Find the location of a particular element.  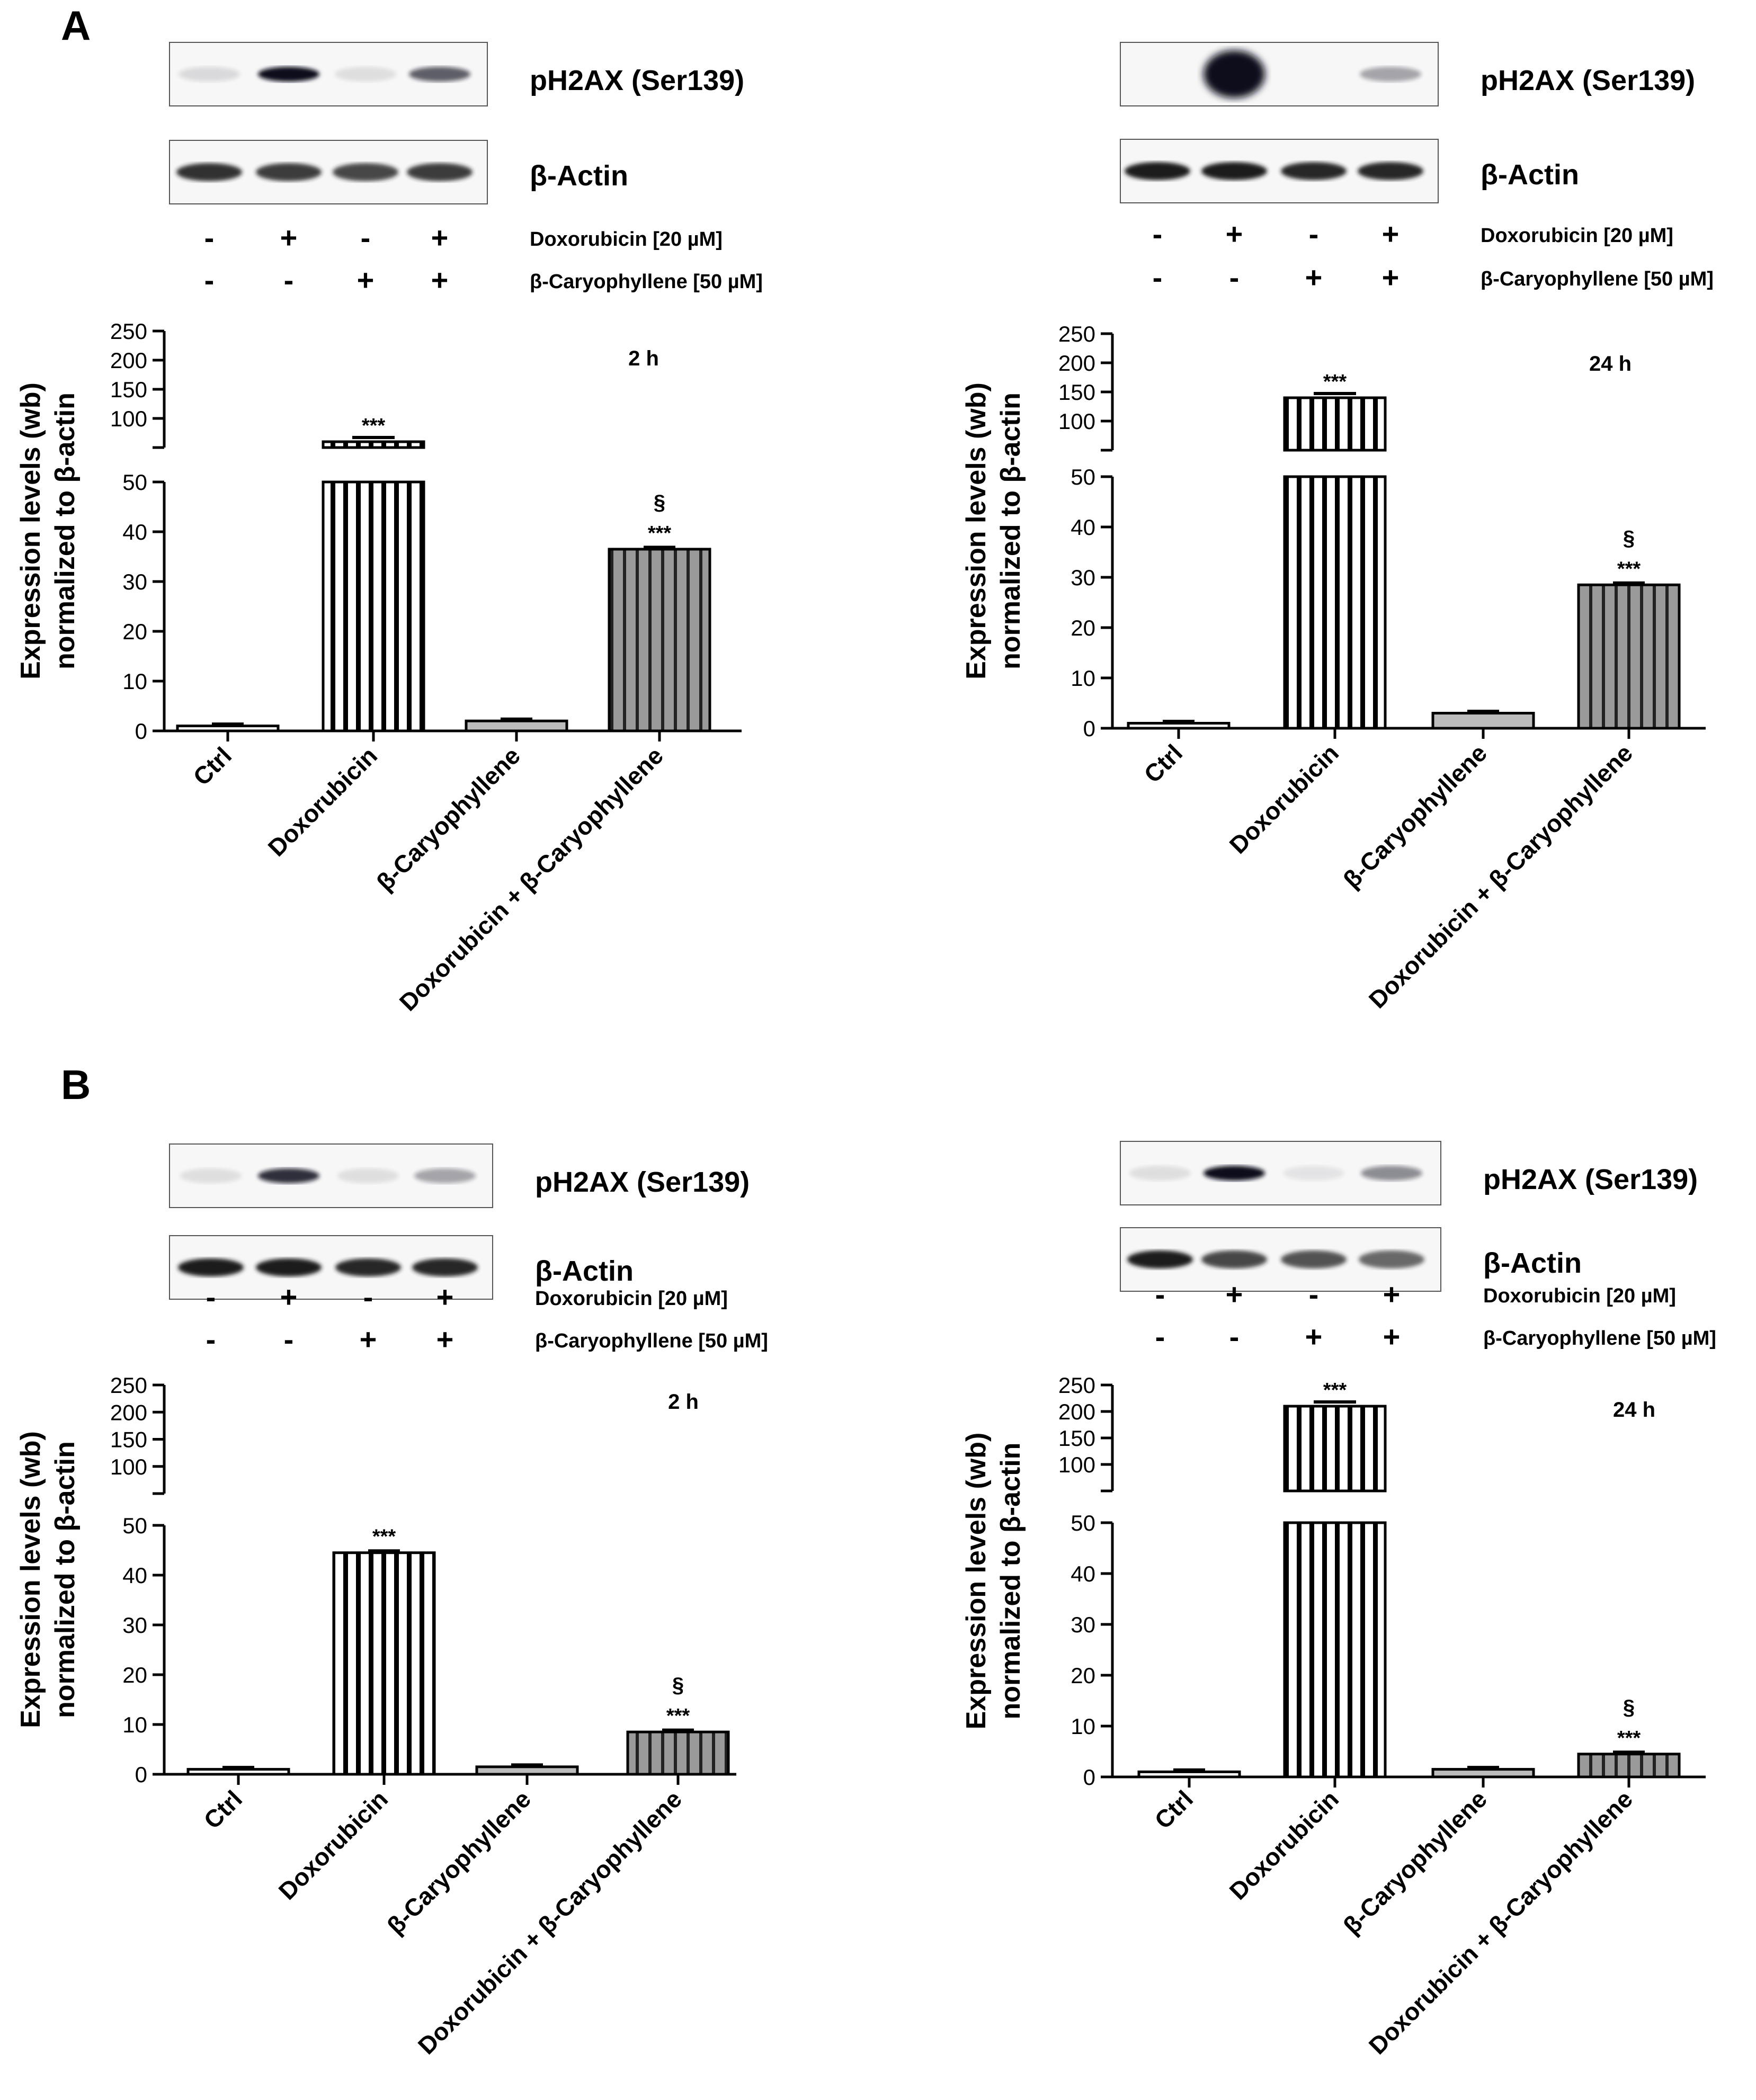

y-axis-label-line2: normalized to β-actin is located at coordinates (65, 530).